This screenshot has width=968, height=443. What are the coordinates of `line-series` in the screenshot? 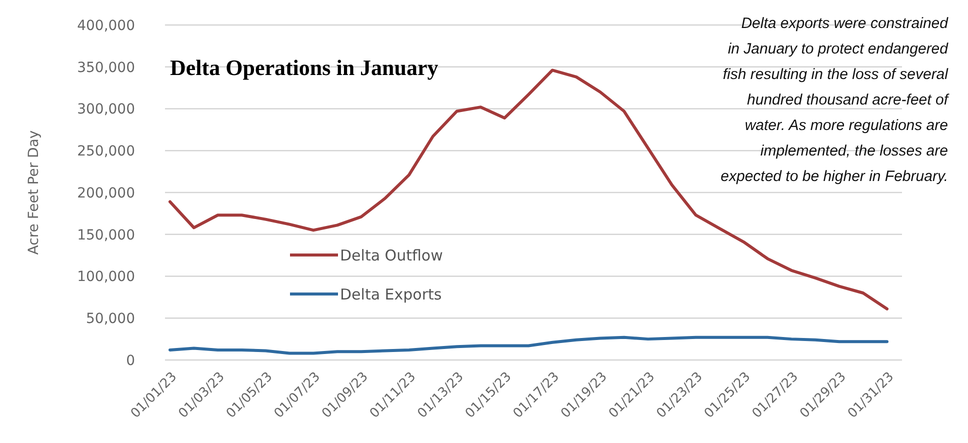 It's located at (528, 345).